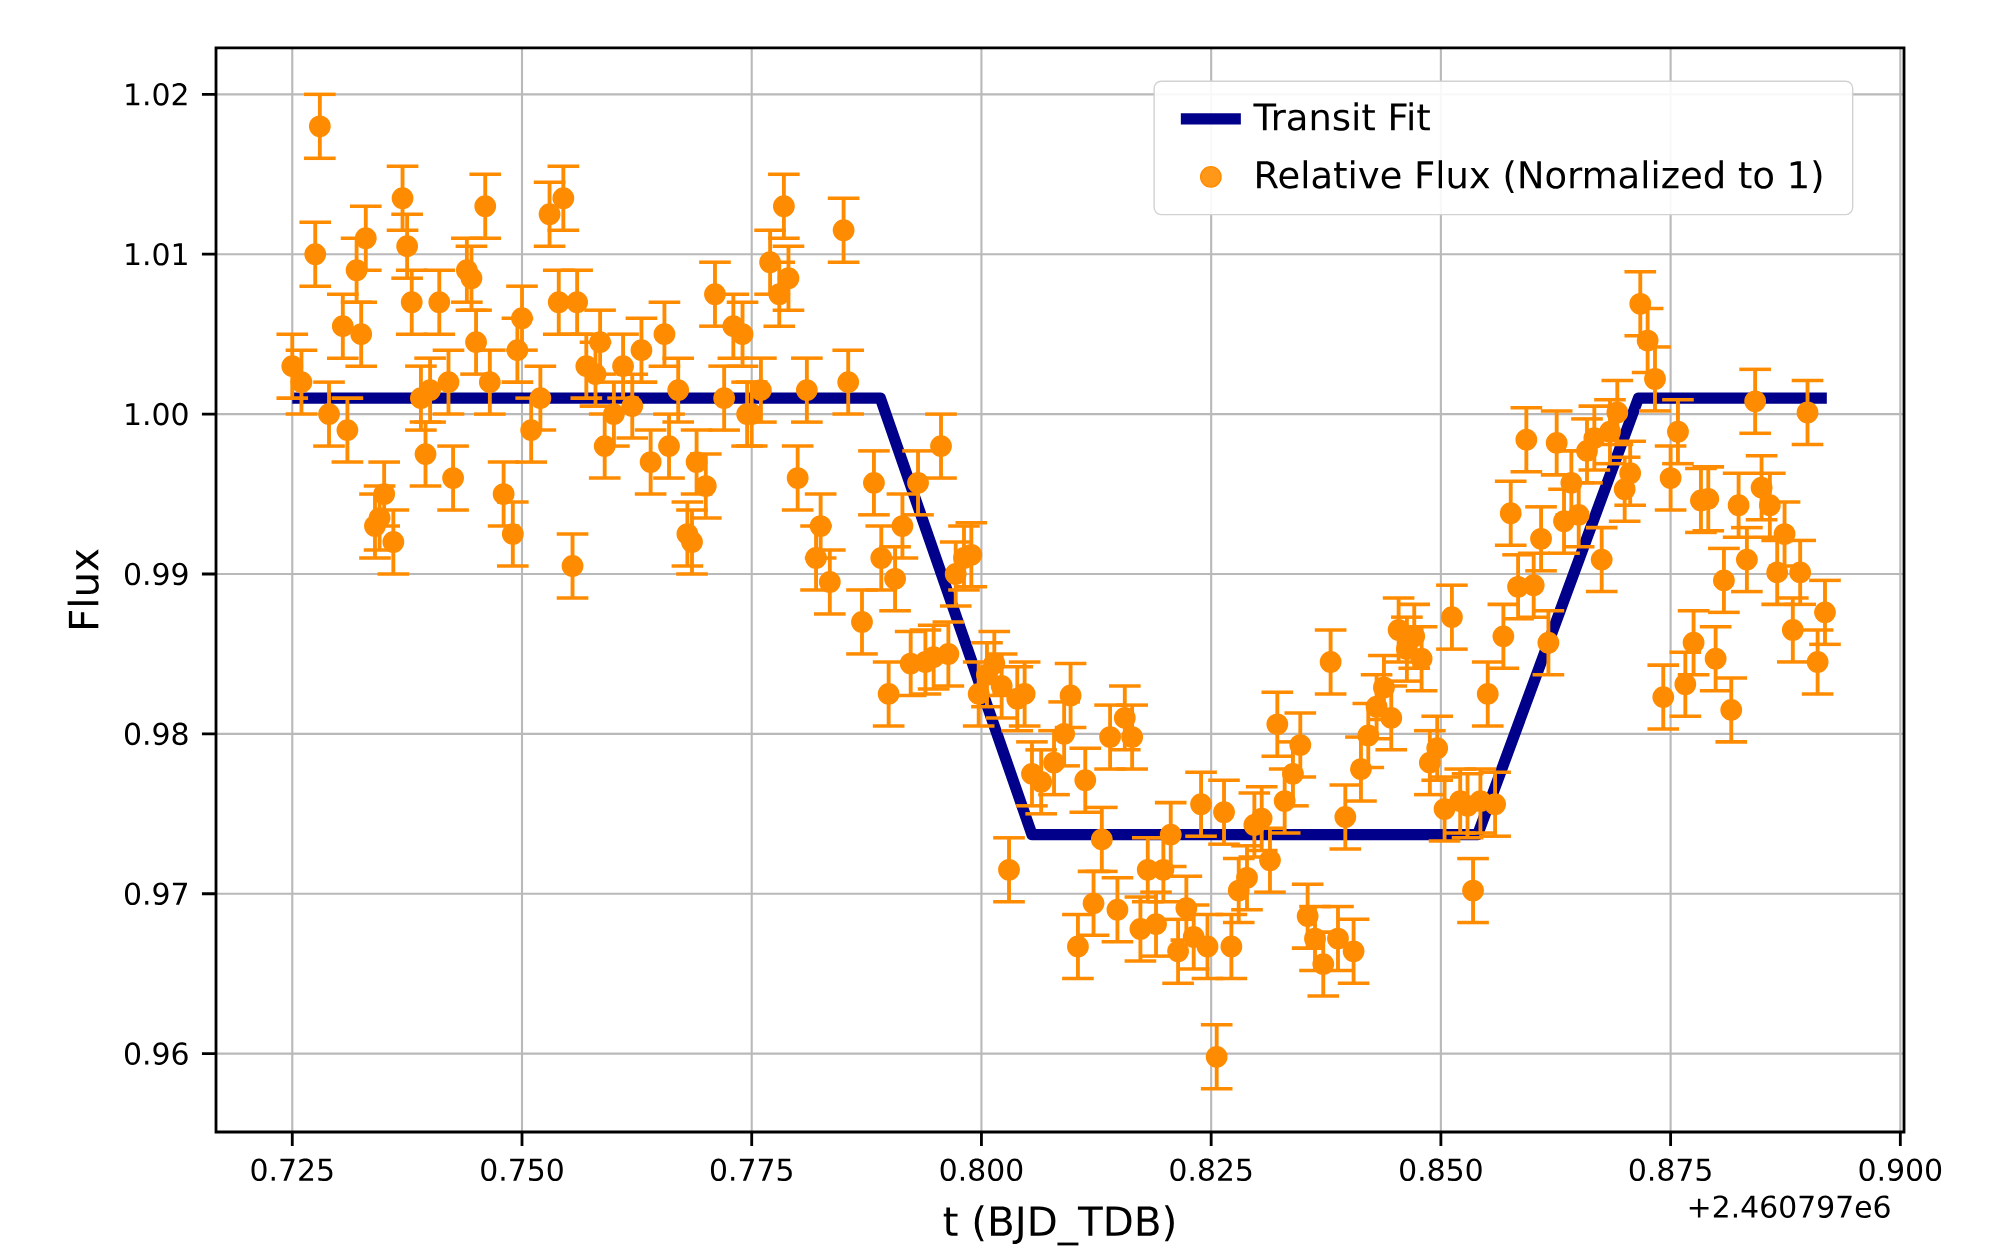 The width and height of the screenshot is (1994, 1256). Describe the element at coordinates (156, 1053) in the screenshot. I see `y-tick-label: 0.96` at that location.